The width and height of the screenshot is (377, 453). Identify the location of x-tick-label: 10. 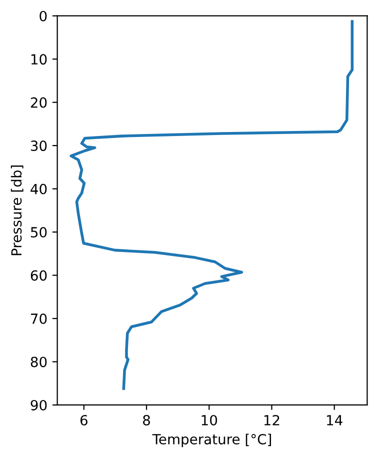
(210, 420).